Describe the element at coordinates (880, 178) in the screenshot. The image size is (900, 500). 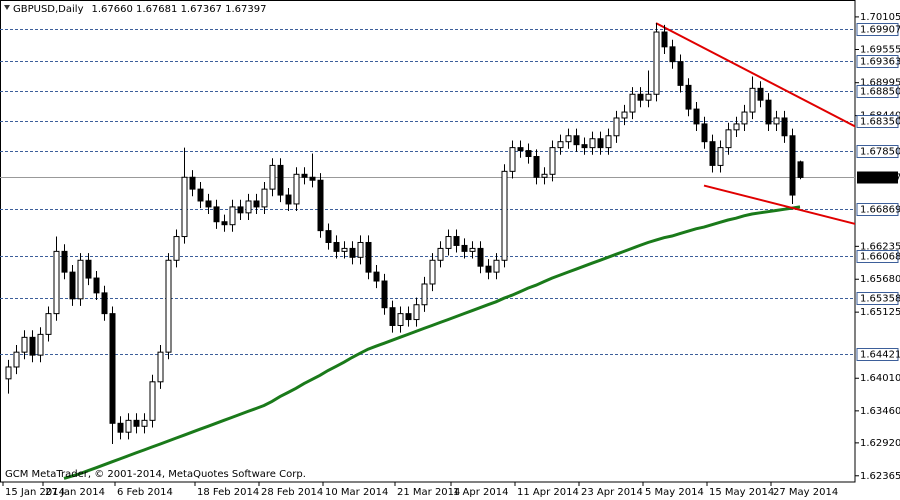
I see `last-price-label: 1.67397` at that location.